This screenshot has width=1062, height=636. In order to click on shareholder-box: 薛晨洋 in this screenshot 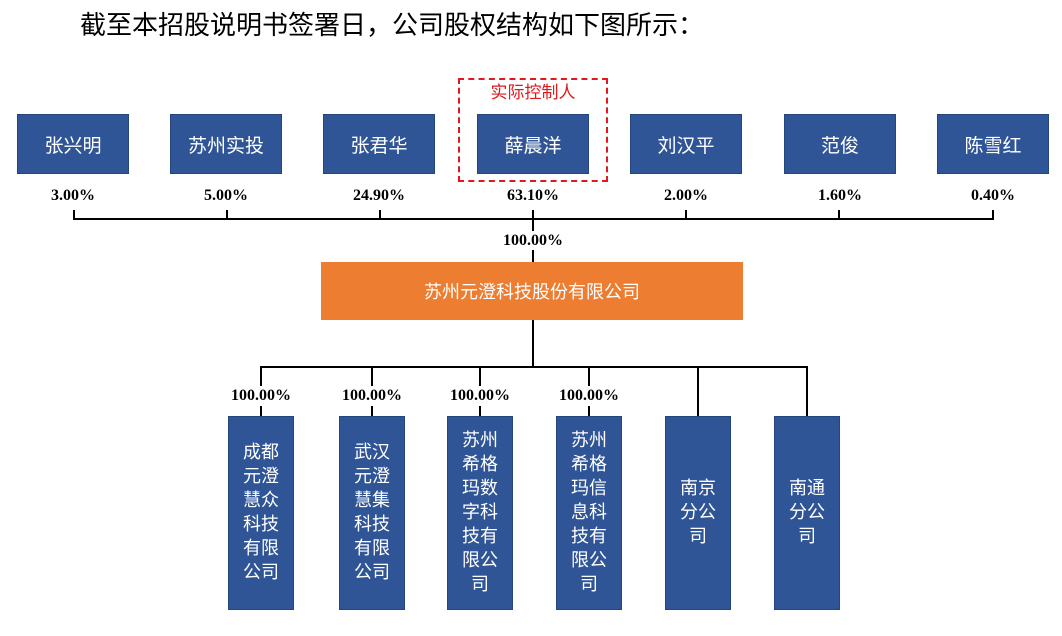, I will do `click(533, 144)`.